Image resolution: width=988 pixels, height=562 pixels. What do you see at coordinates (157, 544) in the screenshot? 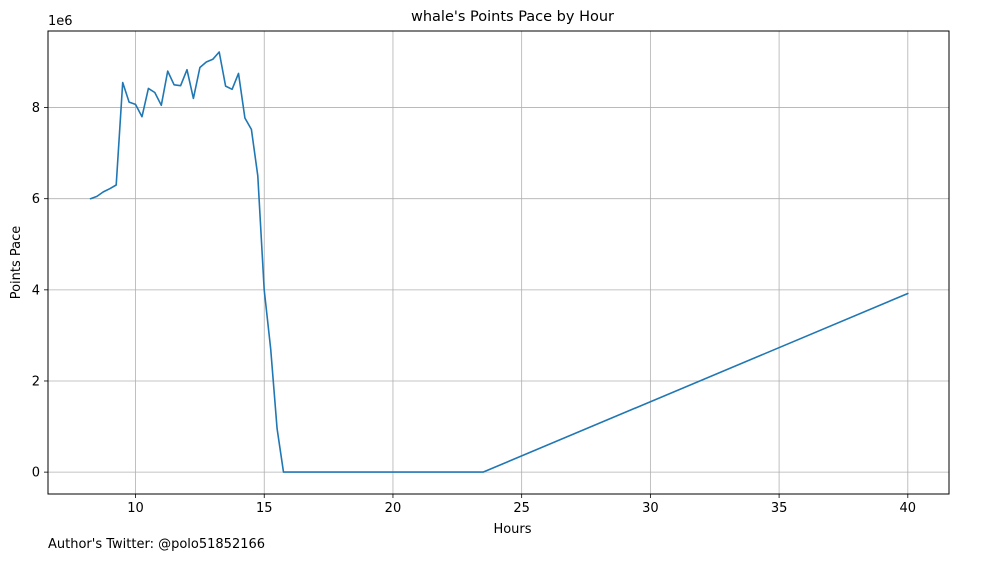
I see `author-credit: Author's Twitter: @polo51852166` at bounding box center [157, 544].